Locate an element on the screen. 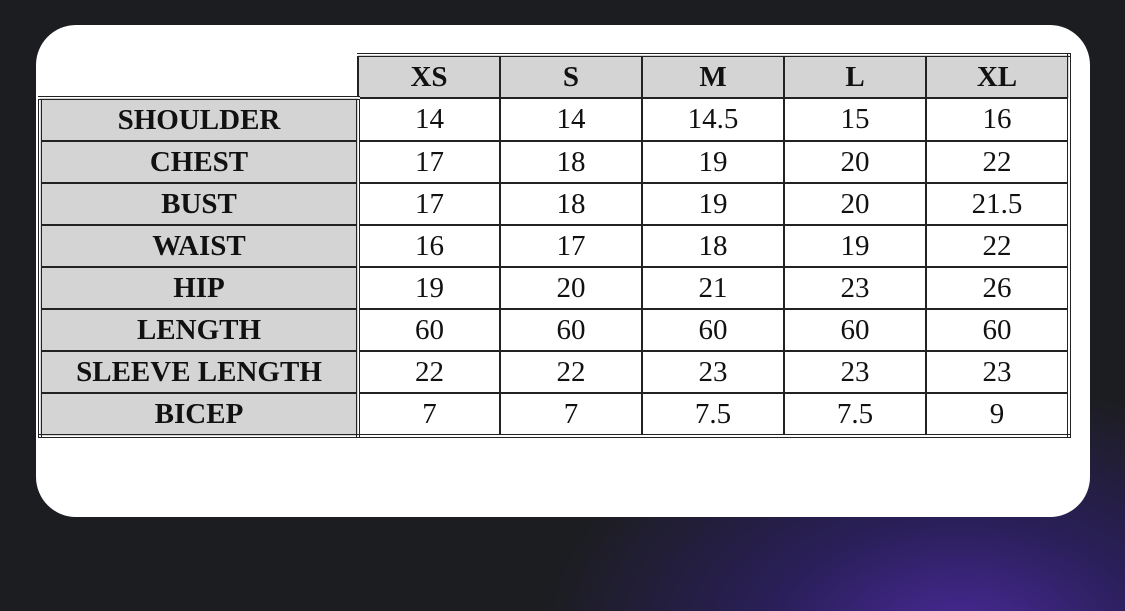 The image size is (1125, 611). table-row: WAIST 16 17 18 19 22 is located at coordinates (554, 246).